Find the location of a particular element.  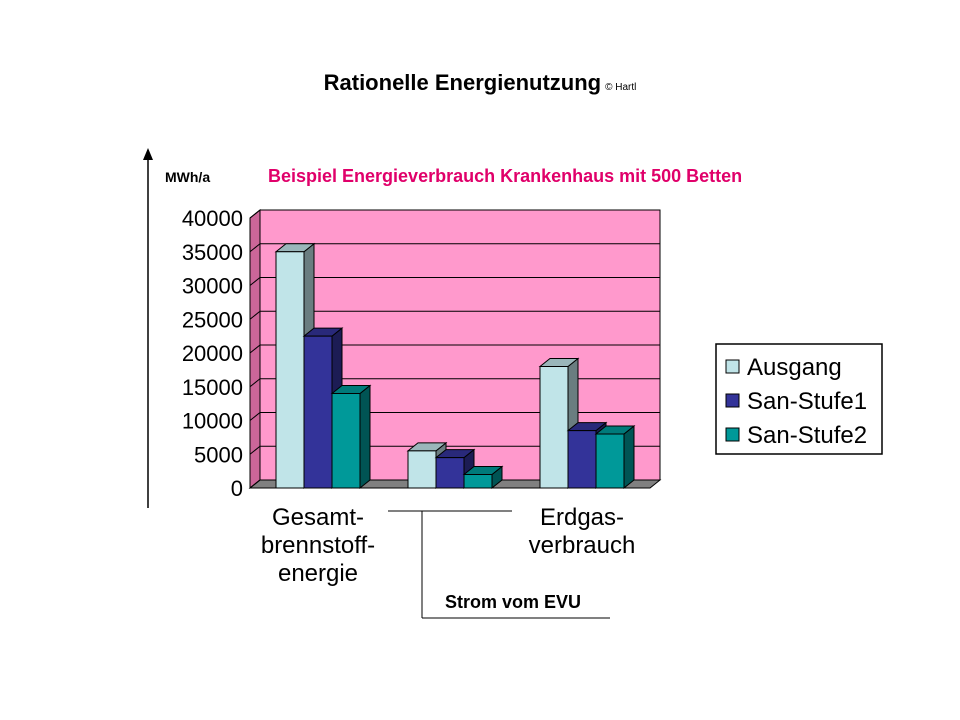

category-label-line: verbrauch is located at coordinates (582, 545).